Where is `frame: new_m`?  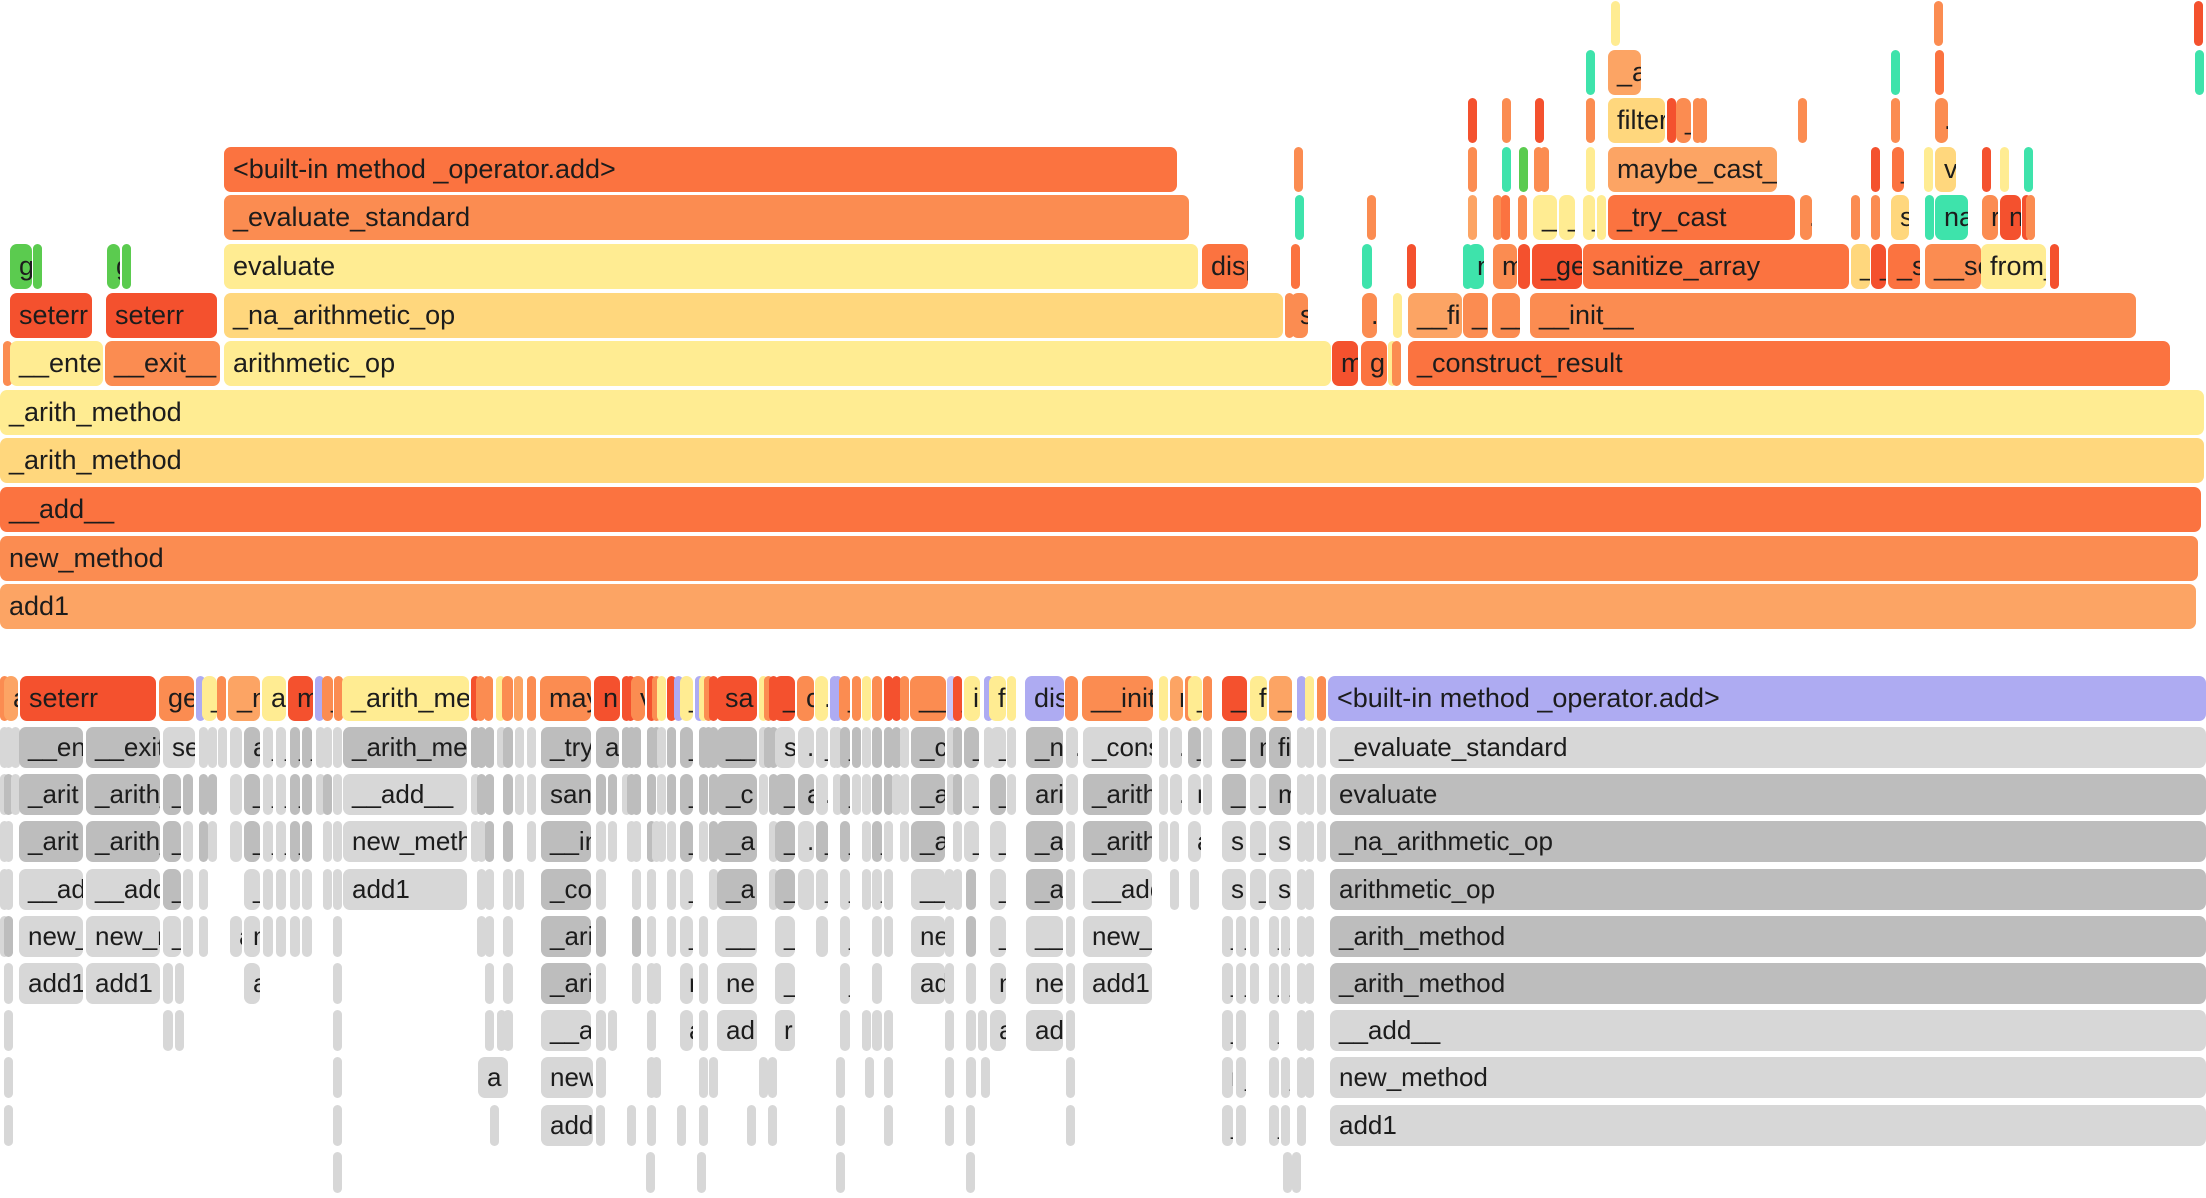 frame: new_m is located at coordinates (1117, 936).